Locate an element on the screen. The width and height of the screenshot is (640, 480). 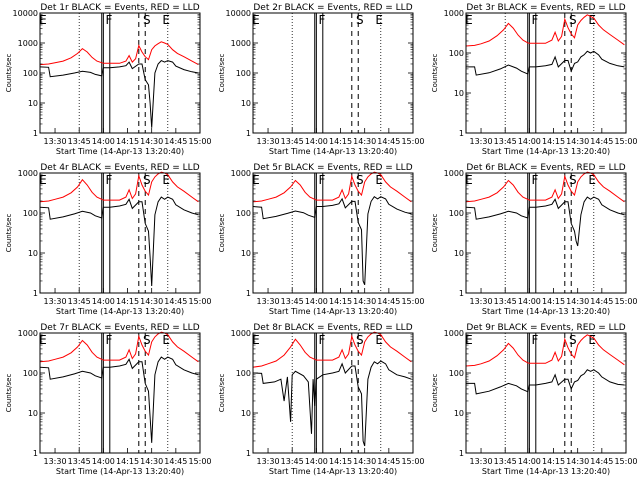
panel-title: Det 6r BLACK = Events, RED = LLD is located at coordinates (545, 168).